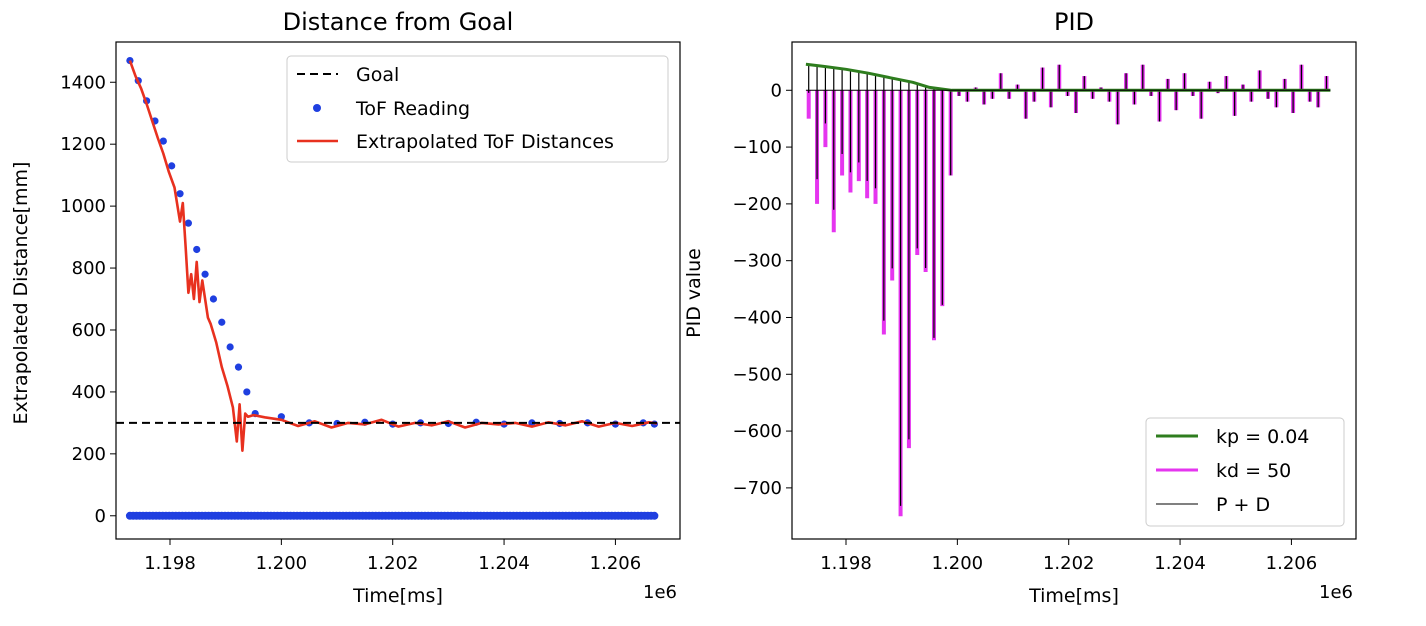 The image size is (1426, 626). Describe the element at coordinates (89, 392) in the screenshot. I see `y-tick-label: 400` at that location.